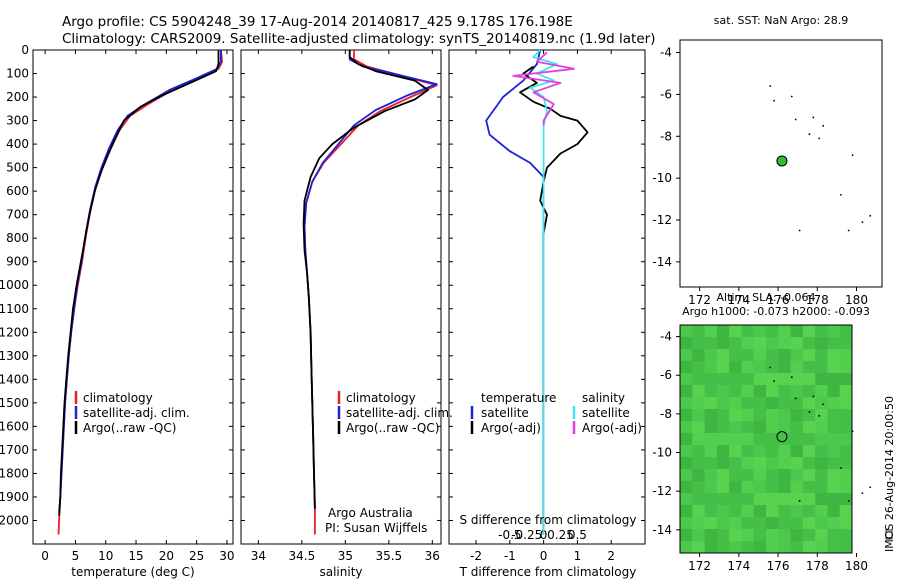 The width and height of the screenshot is (900, 580). Describe the element at coordinates (666, 94) in the screenshot. I see `map-y-tick-label: -6` at that location.